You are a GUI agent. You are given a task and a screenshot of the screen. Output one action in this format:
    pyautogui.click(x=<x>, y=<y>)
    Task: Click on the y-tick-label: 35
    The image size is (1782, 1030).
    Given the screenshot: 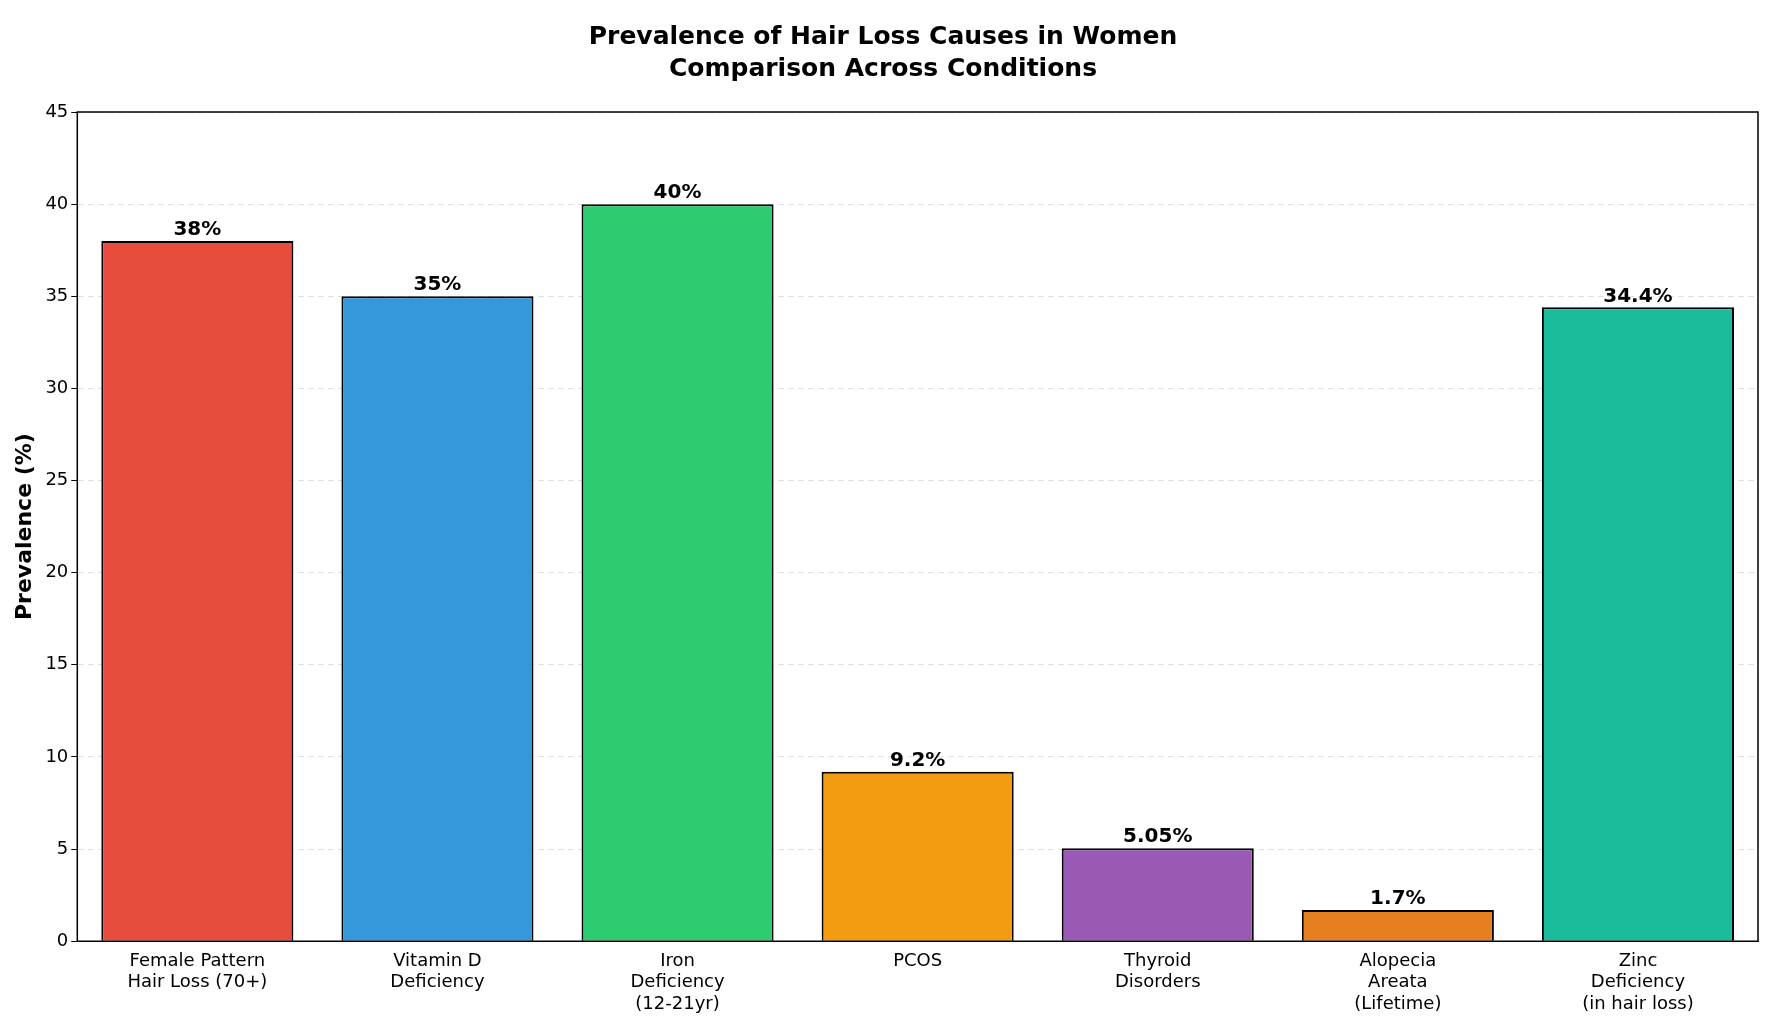 What is the action you would take?
    pyautogui.click(x=57, y=294)
    